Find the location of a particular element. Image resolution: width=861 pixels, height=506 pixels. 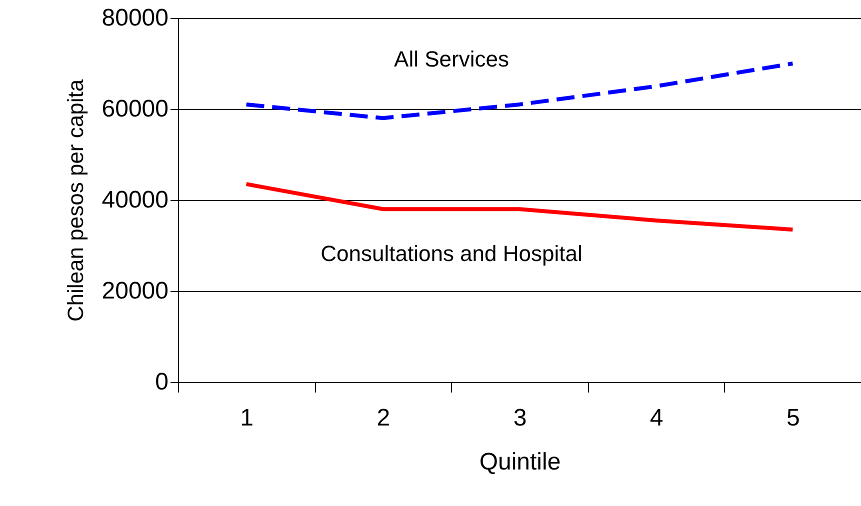

series-label: All Services is located at coordinates (451, 59).